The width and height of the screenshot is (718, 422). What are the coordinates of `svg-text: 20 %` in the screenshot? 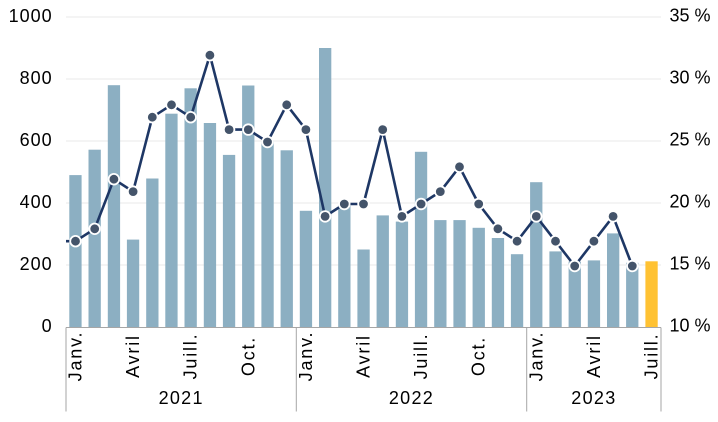 It's located at (690, 202).